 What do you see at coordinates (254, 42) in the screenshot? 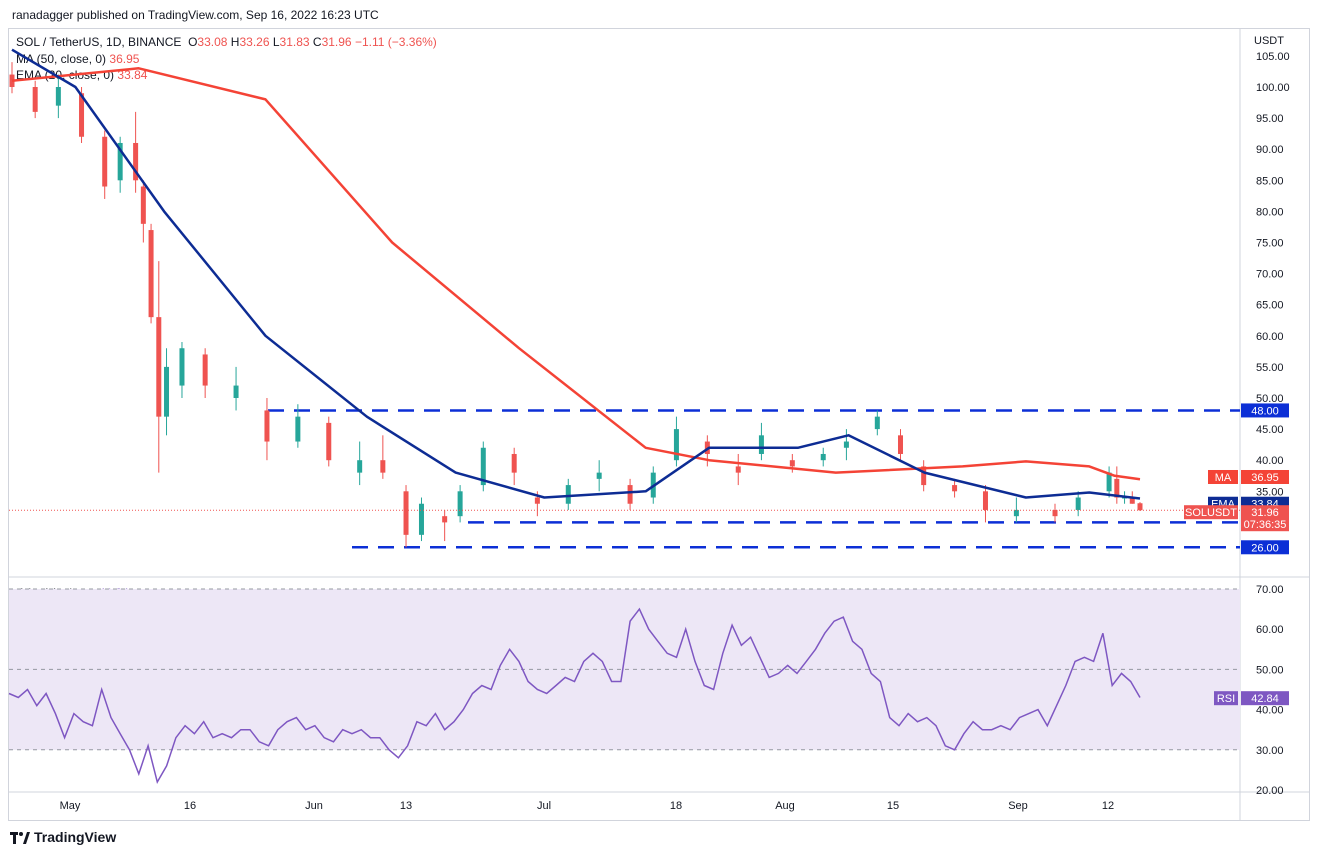
I see `high-value: 33.26` at bounding box center [254, 42].